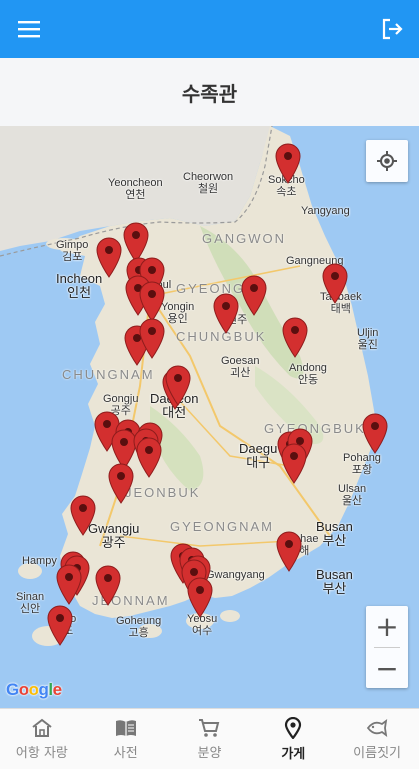  Describe the element at coordinates (209, 727) in the screenshot. I see `cart-icon` at that location.